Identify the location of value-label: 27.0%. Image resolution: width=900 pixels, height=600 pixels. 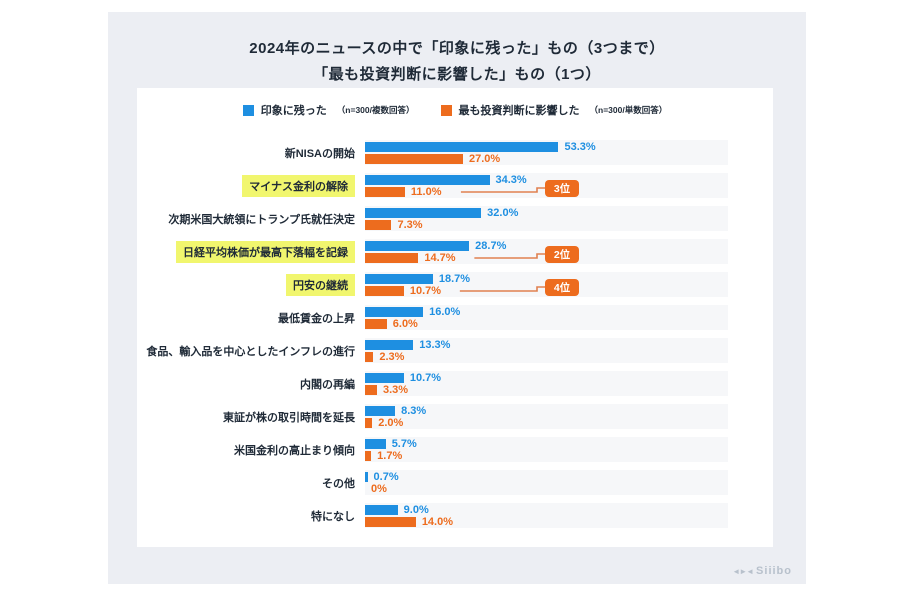
(485, 159).